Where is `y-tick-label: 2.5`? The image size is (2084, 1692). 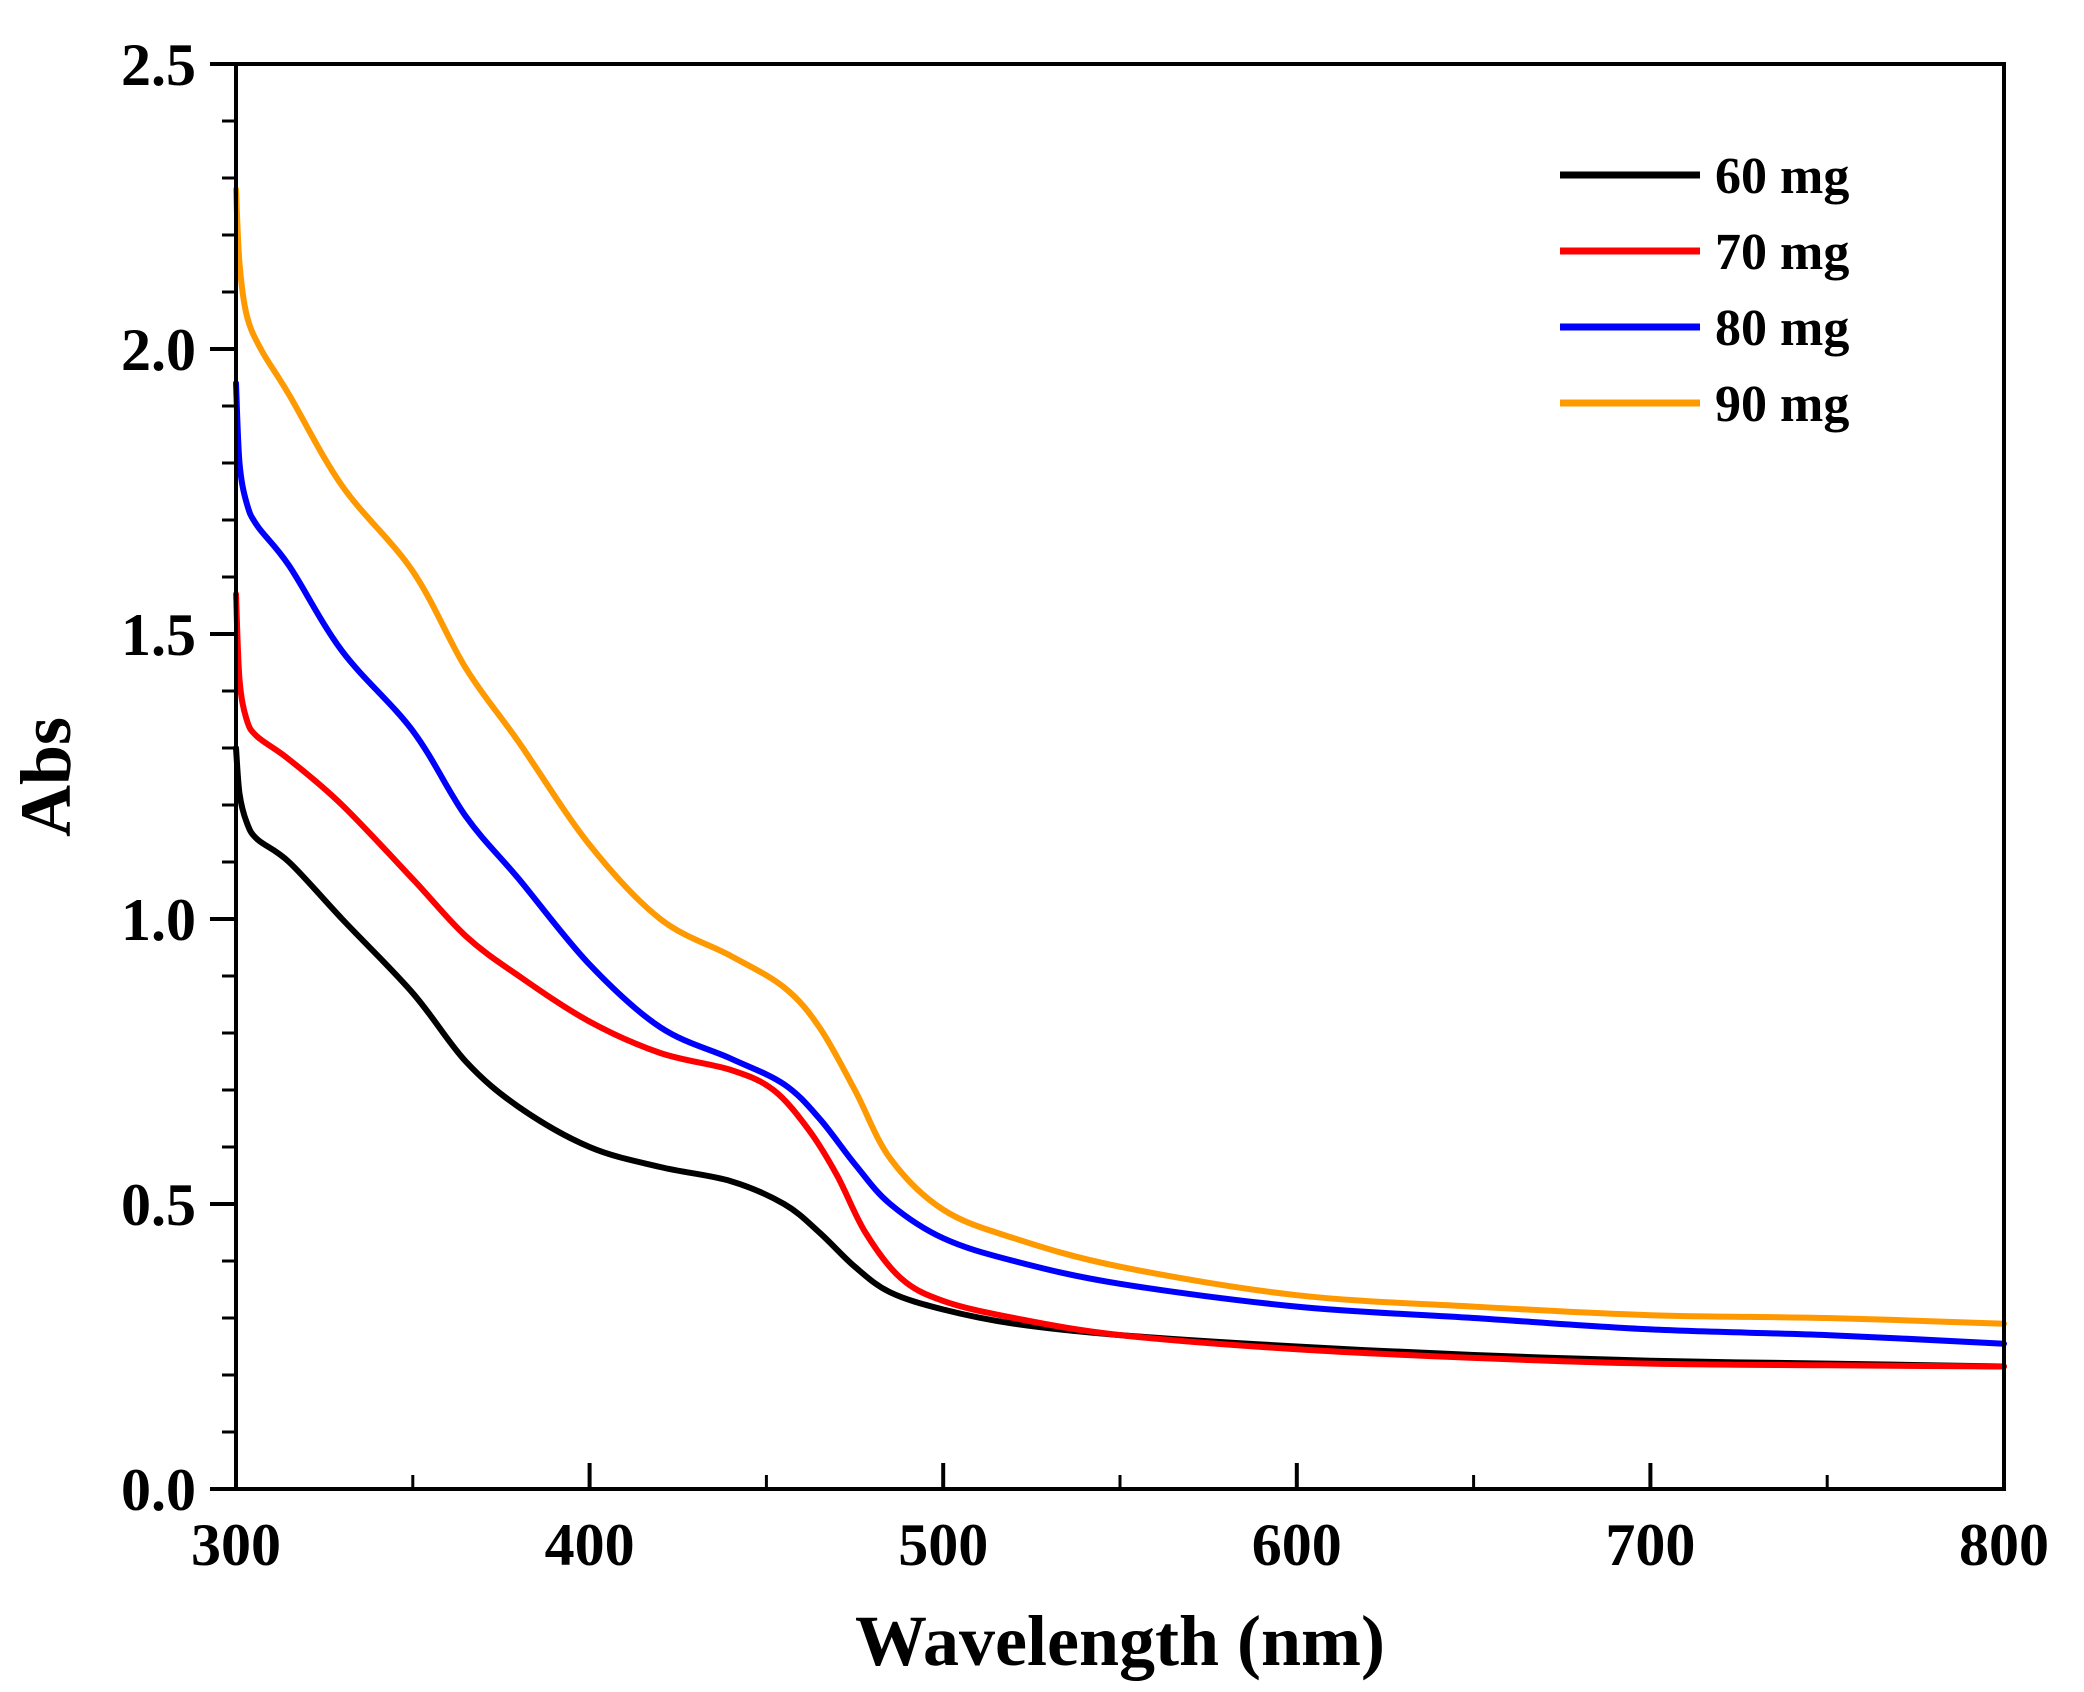 y-tick-label: 2.5 is located at coordinates (158, 65).